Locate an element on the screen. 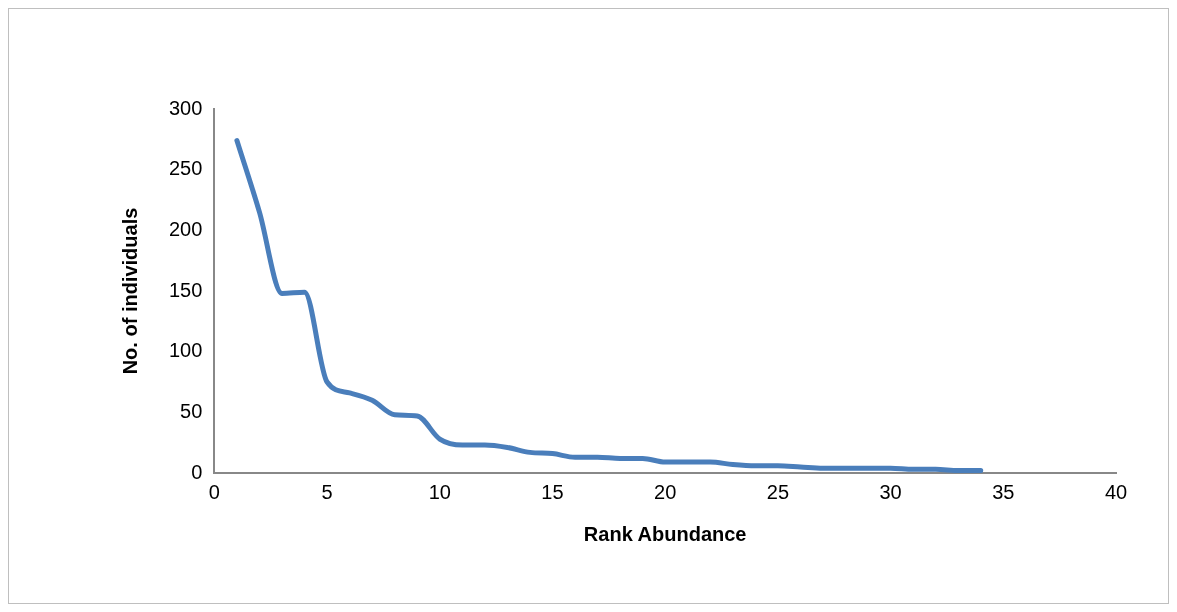  x-tick-label: 0 is located at coordinates (214, 491).